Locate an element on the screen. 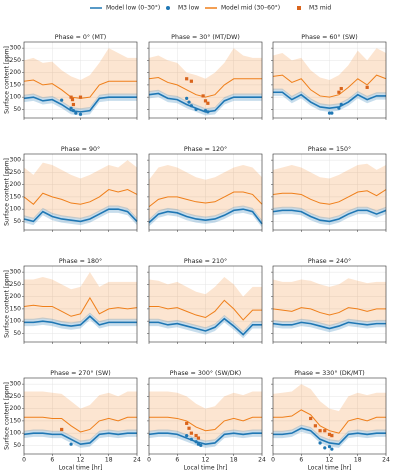  x-axis-label: Local time [hr] is located at coordinates (81, 468).